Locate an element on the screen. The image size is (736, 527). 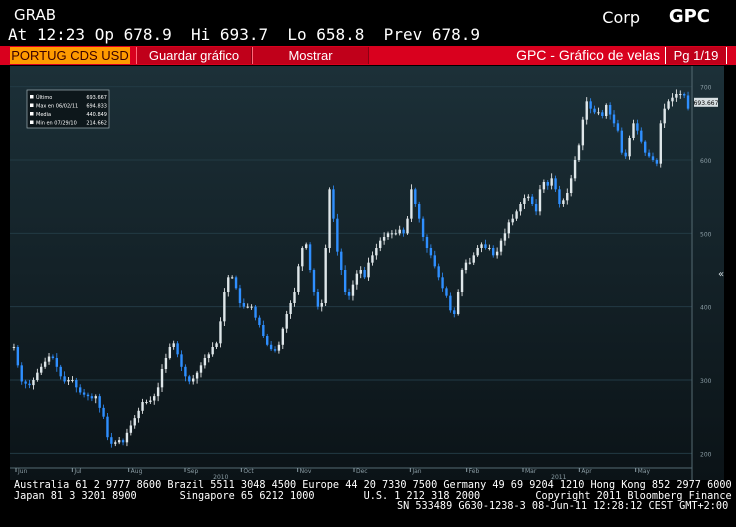
x-tick-label: Jul is located at coordinates (77, 471).